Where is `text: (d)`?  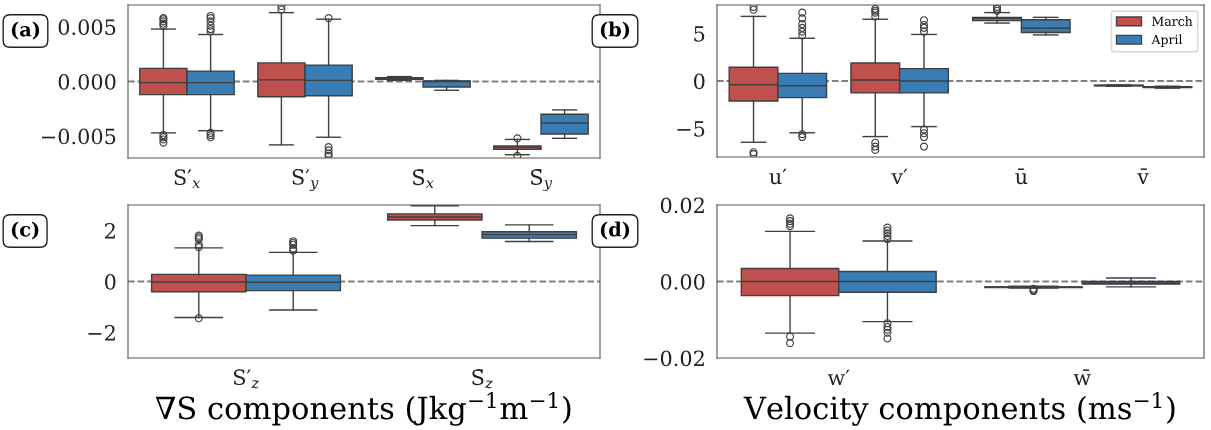
text: (d) is located at coordinates (615, 230).